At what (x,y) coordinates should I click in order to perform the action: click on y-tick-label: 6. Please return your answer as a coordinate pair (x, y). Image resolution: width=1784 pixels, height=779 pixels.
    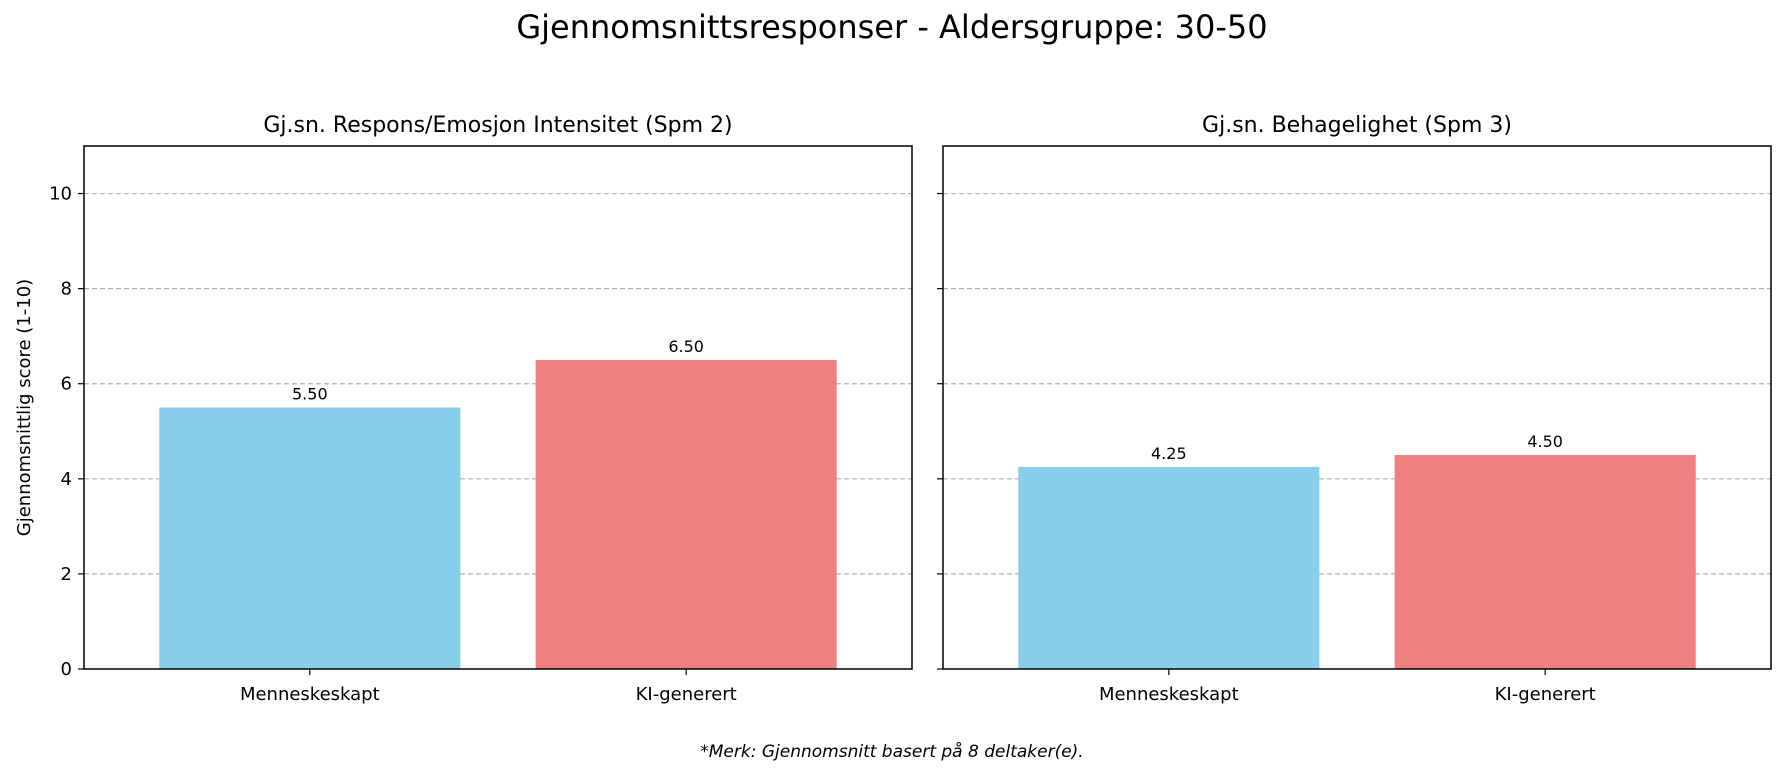
    Looking at the image, I should click on (66, 384).